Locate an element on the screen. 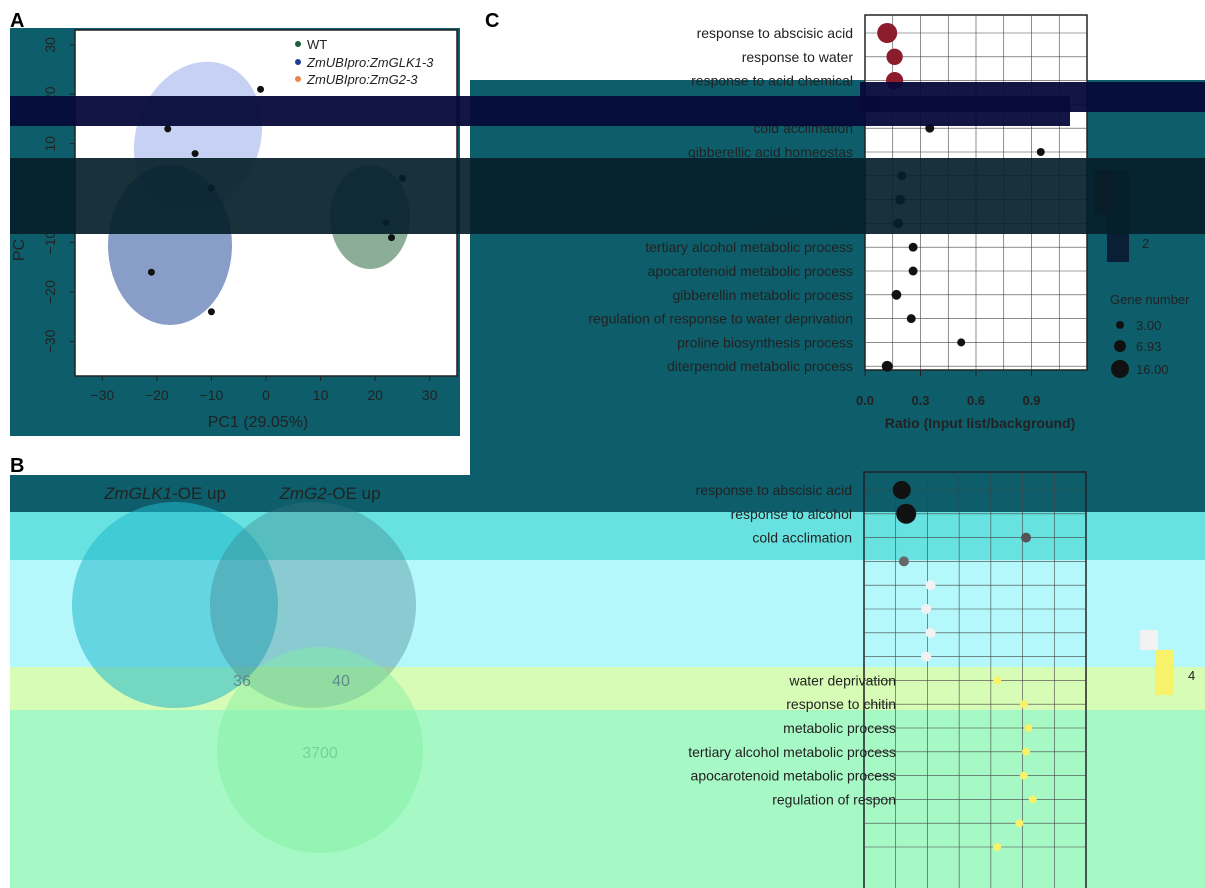 The image size is (1205, 888). x-tick-label-c-0: 0.0 is located at coordinates (865, 400).